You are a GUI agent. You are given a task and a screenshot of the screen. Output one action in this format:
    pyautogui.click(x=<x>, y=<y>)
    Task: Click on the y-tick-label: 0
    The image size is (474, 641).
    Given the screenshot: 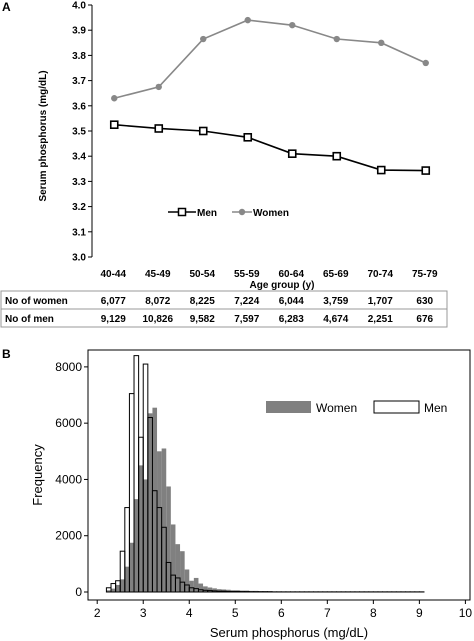 What is the action you would take?
    pyautogui.click(x=78, y=592)
    